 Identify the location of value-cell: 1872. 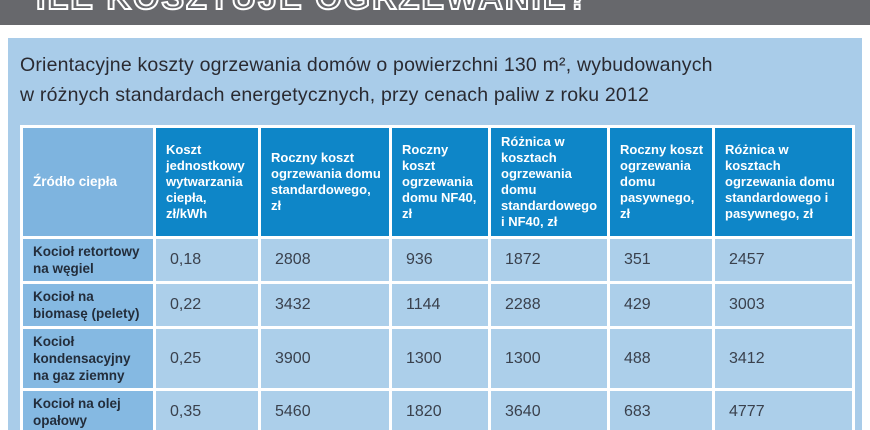
(549, 260).